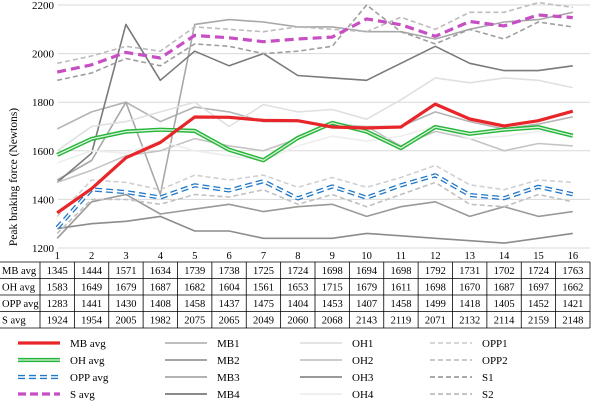  Describe the element at coordinates (572, 321) in the screenshot. I see `table-cell: 2148` at that location.